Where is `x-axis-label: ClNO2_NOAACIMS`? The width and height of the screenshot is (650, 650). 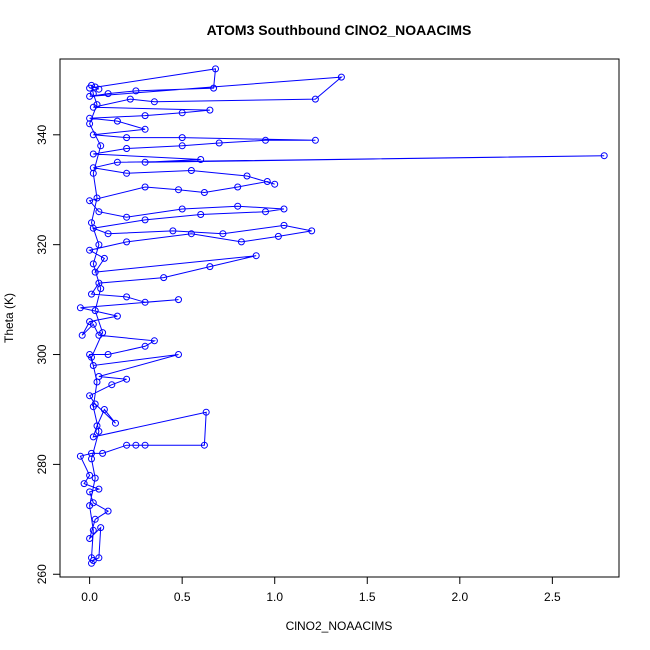
x-axis-label: ClNO2_NOAACIMS is located at coordinates (339, 626).